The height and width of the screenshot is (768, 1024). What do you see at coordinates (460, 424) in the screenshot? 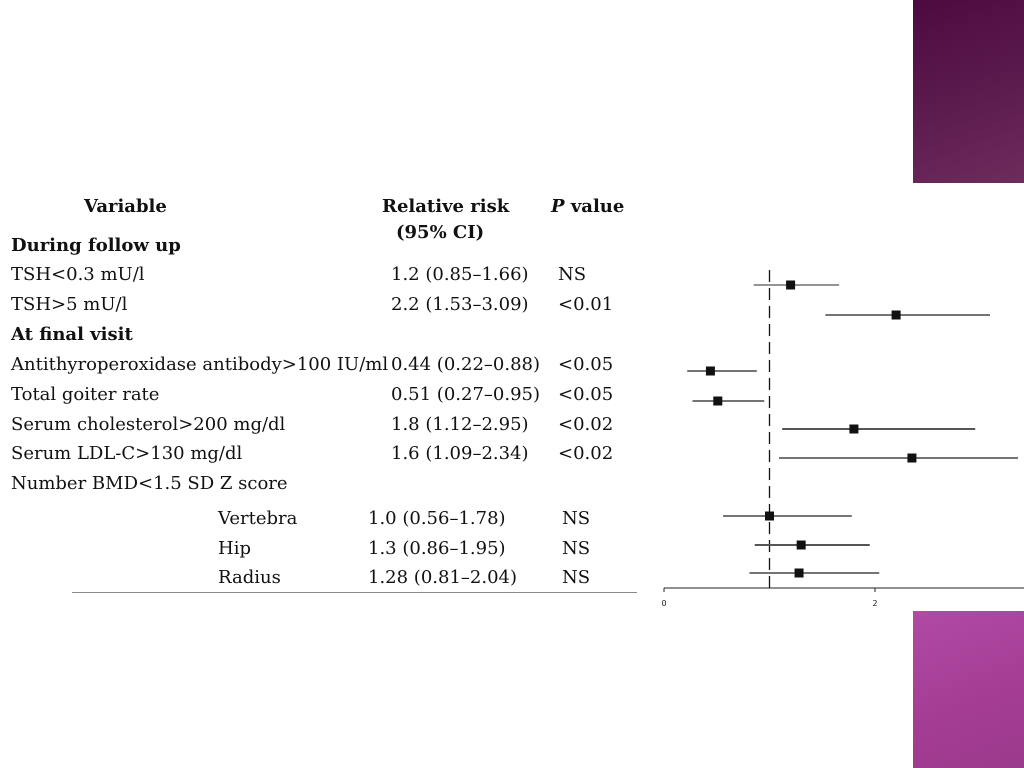
I see `row-rr: 1.8 (1.12–2.95)` at bounding box center [460, 424].